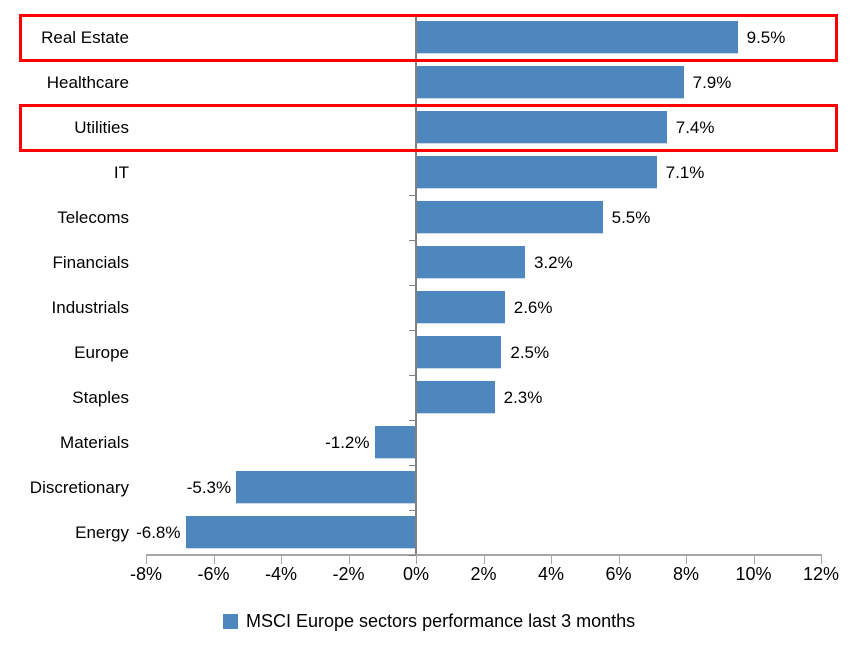  Describe the element at coordinates (530, 352) in the screenshot. I see `data-label: 2.5%` at that location.